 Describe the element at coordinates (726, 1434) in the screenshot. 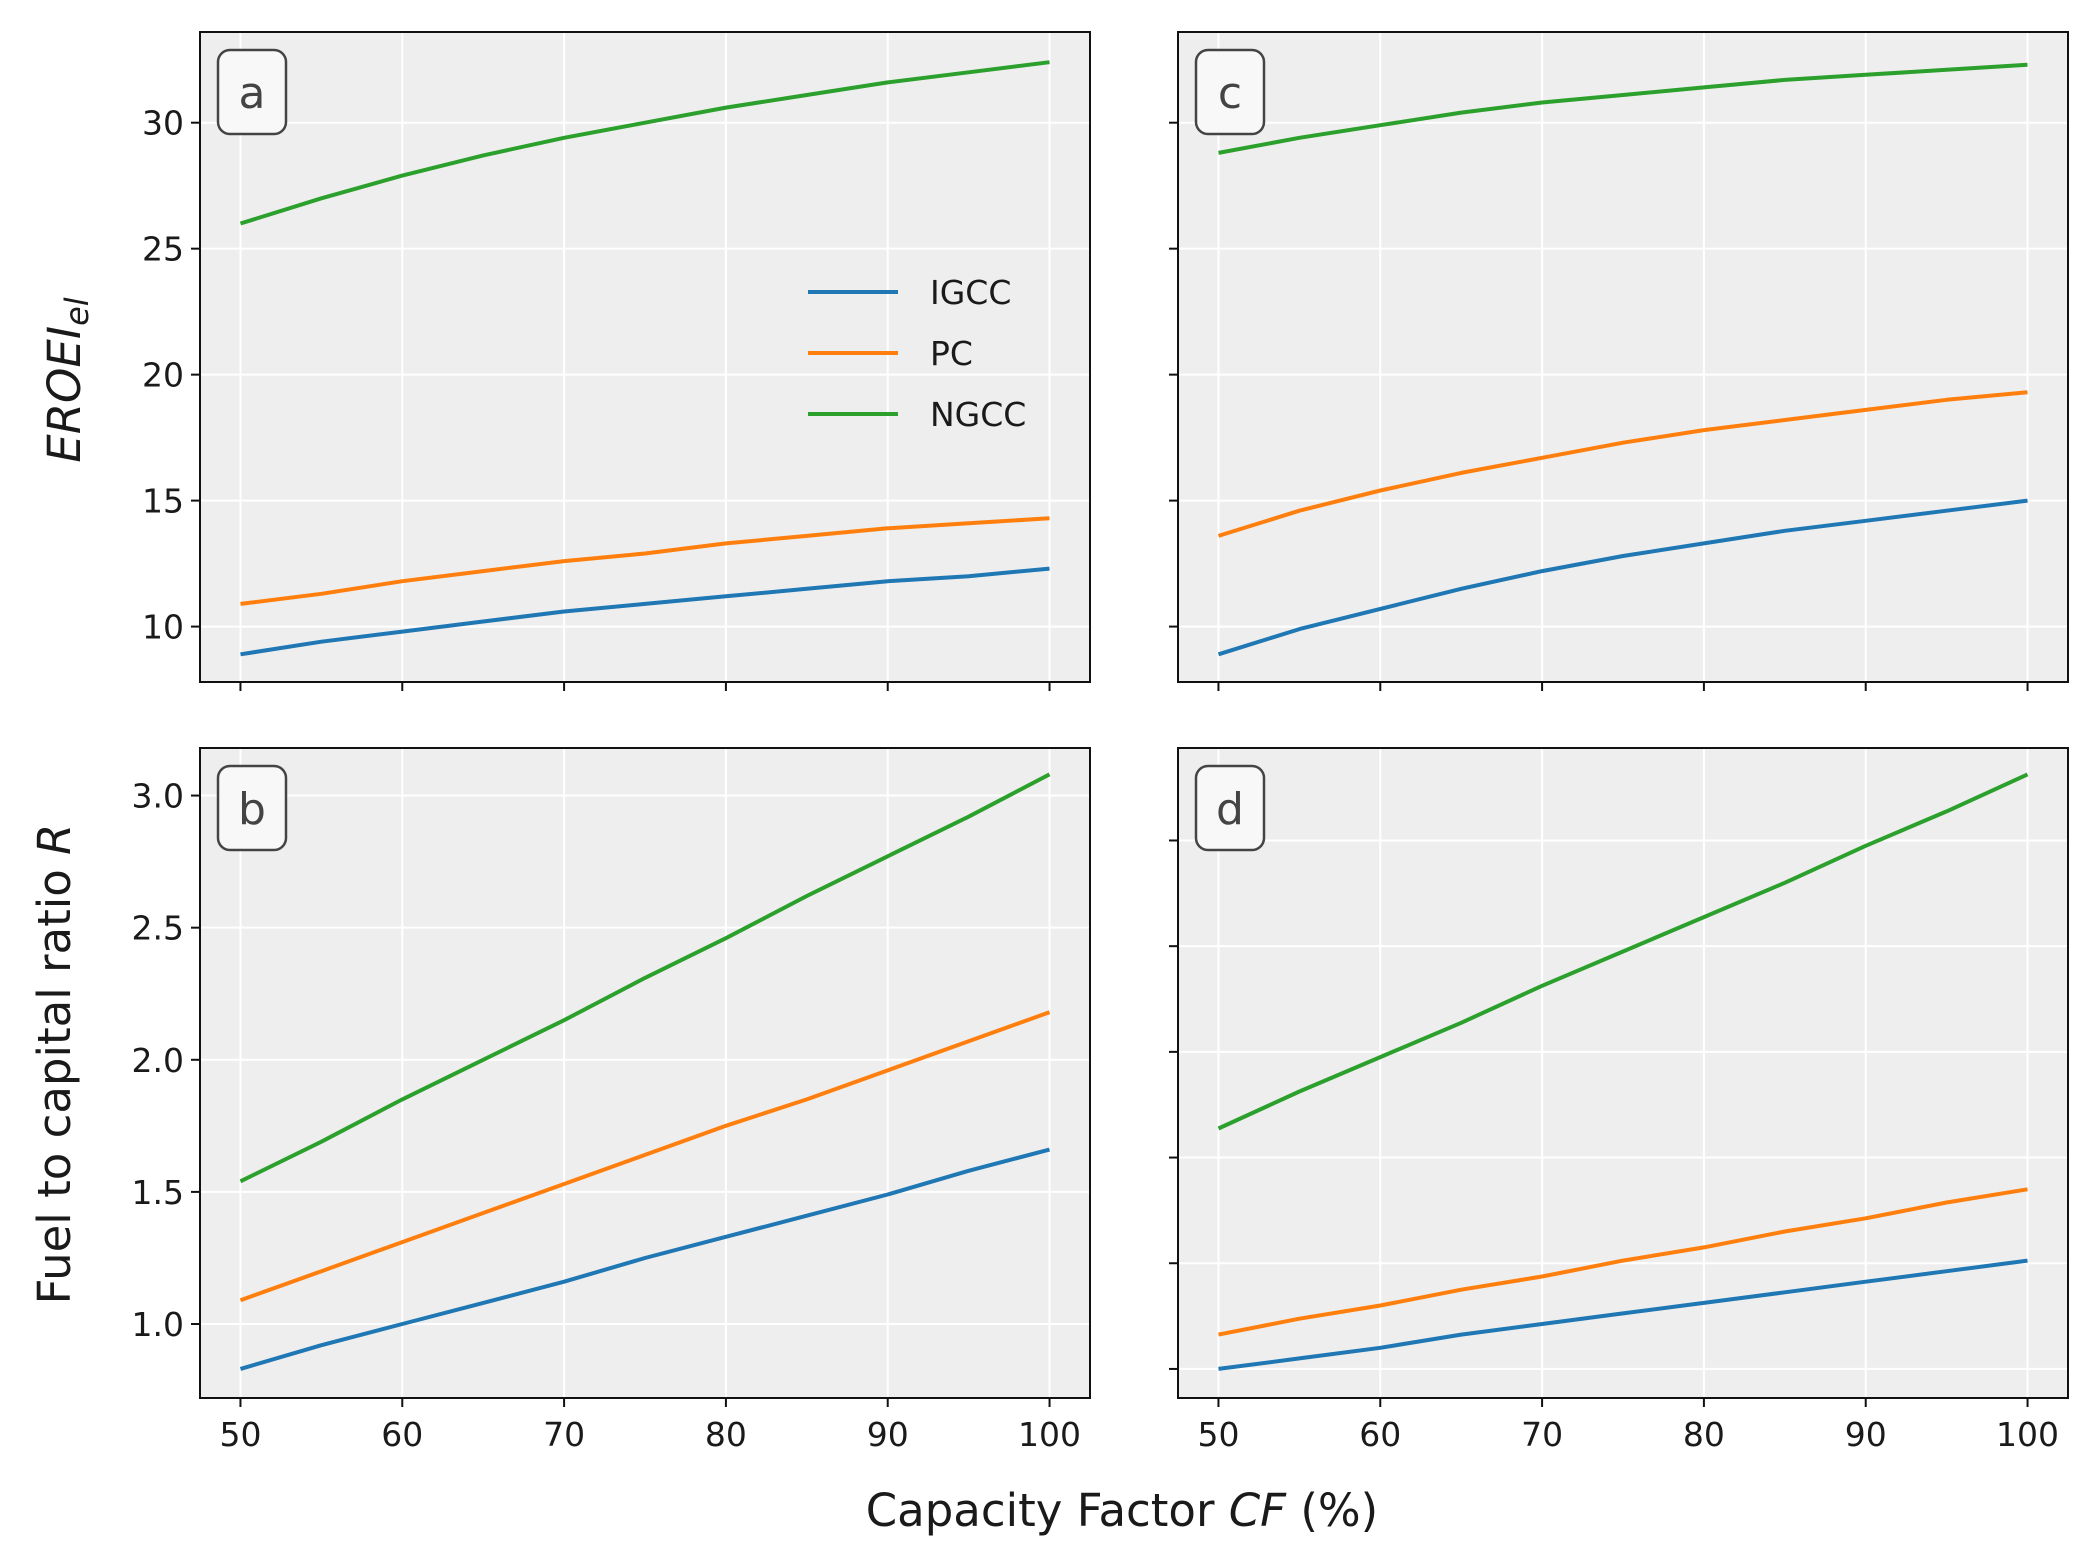

I see `x-tick-label-b-3: 80` at that location.